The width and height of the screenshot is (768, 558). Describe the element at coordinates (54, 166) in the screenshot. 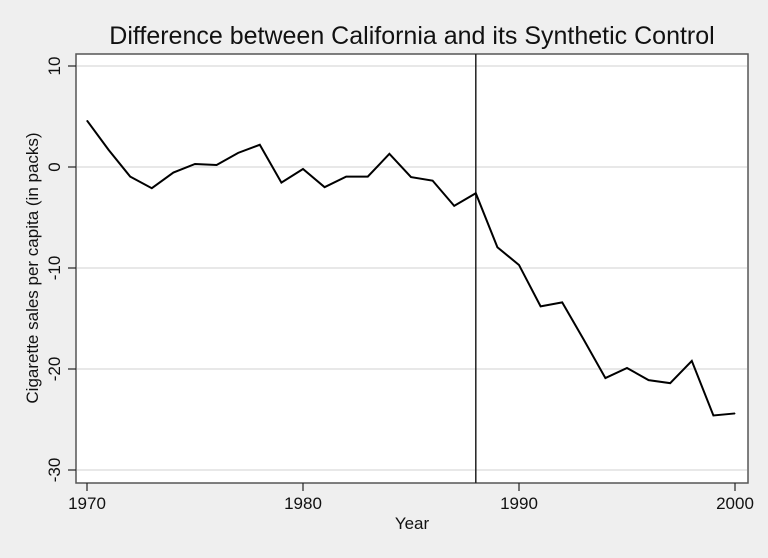

I see `y-tick-label: 0` at that location.